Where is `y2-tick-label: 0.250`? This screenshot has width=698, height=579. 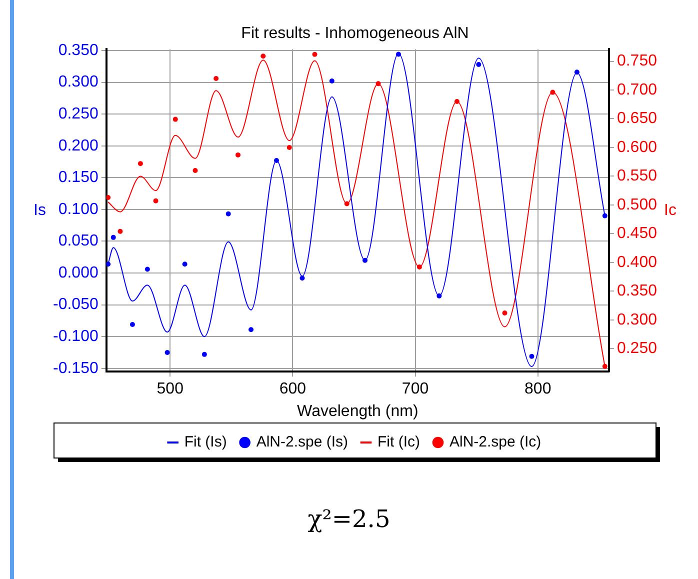 y2-tick-label: 0.250 is located at coordinates (637, 349).